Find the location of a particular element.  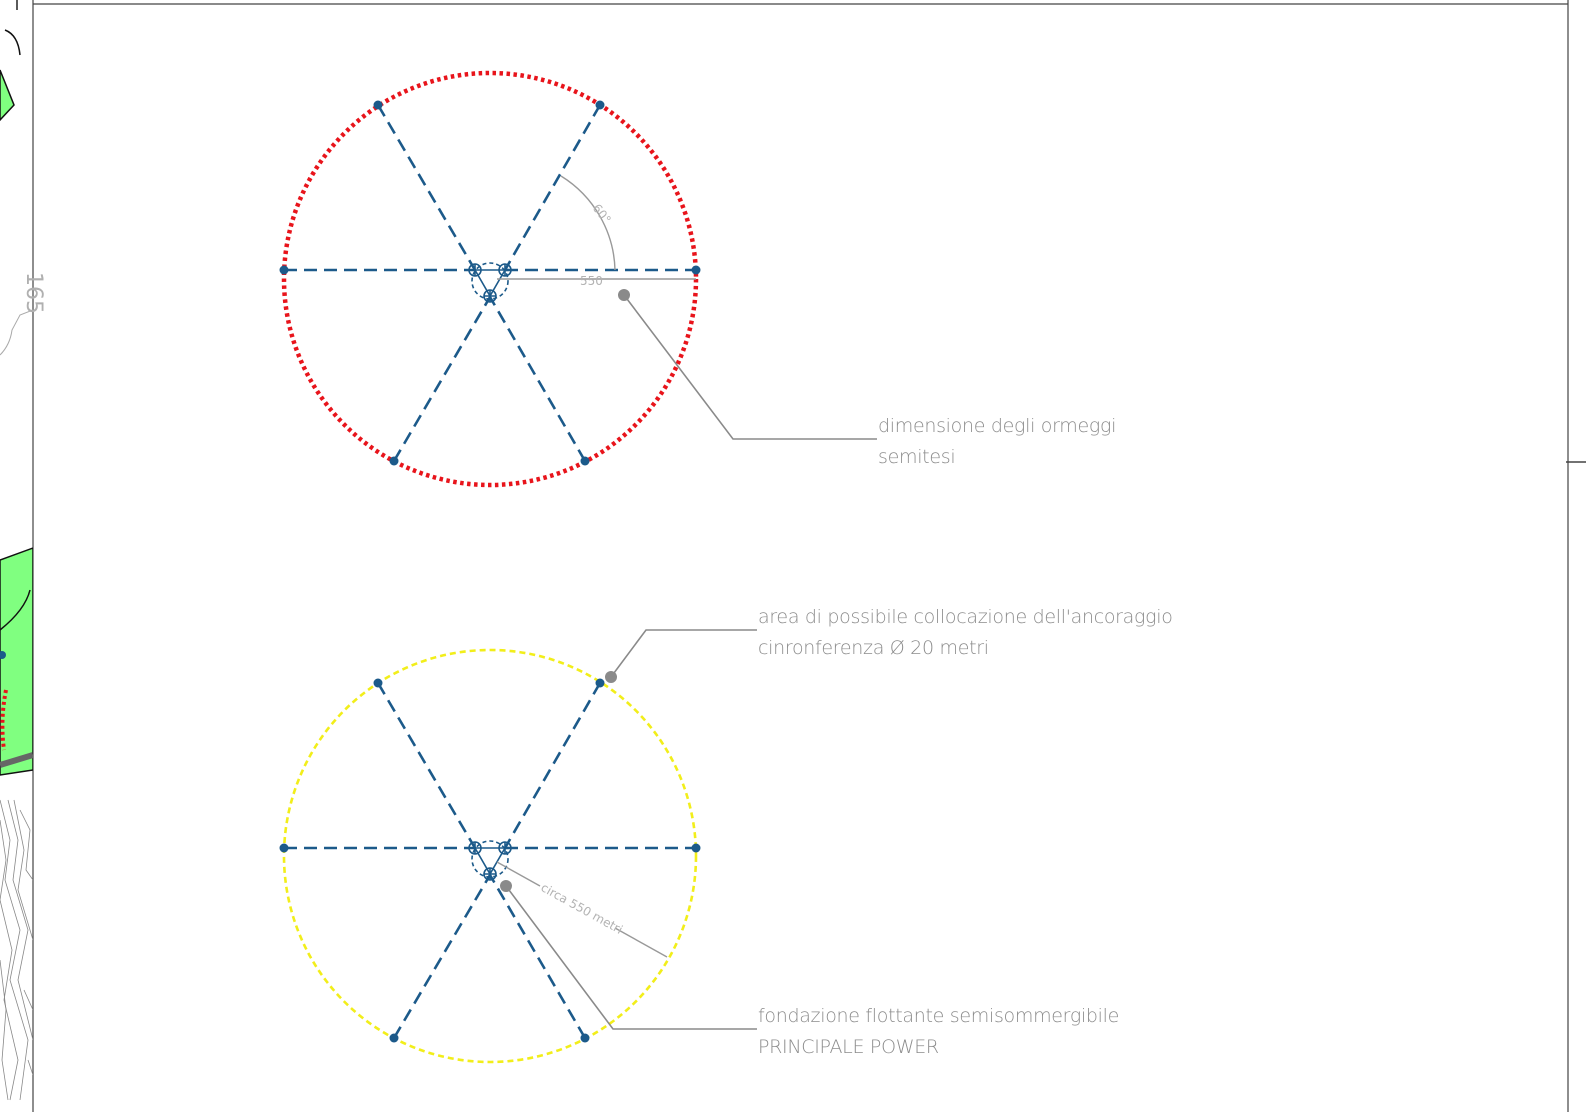

radius-label: circa 550 metri is located at coordinates (582, 908).